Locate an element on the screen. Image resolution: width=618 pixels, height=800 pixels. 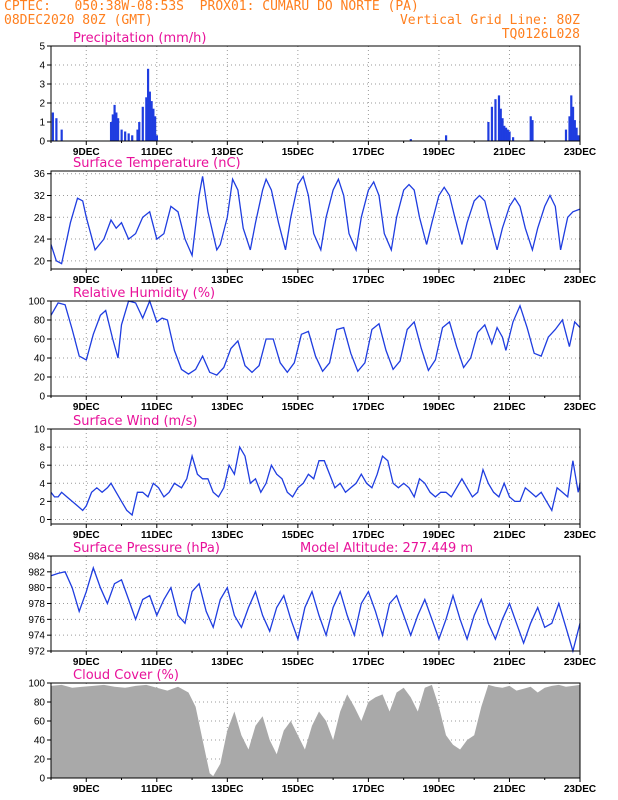
header-grid-line: Vertical Grid Line: 80Z is located at coordinates (489, 20).